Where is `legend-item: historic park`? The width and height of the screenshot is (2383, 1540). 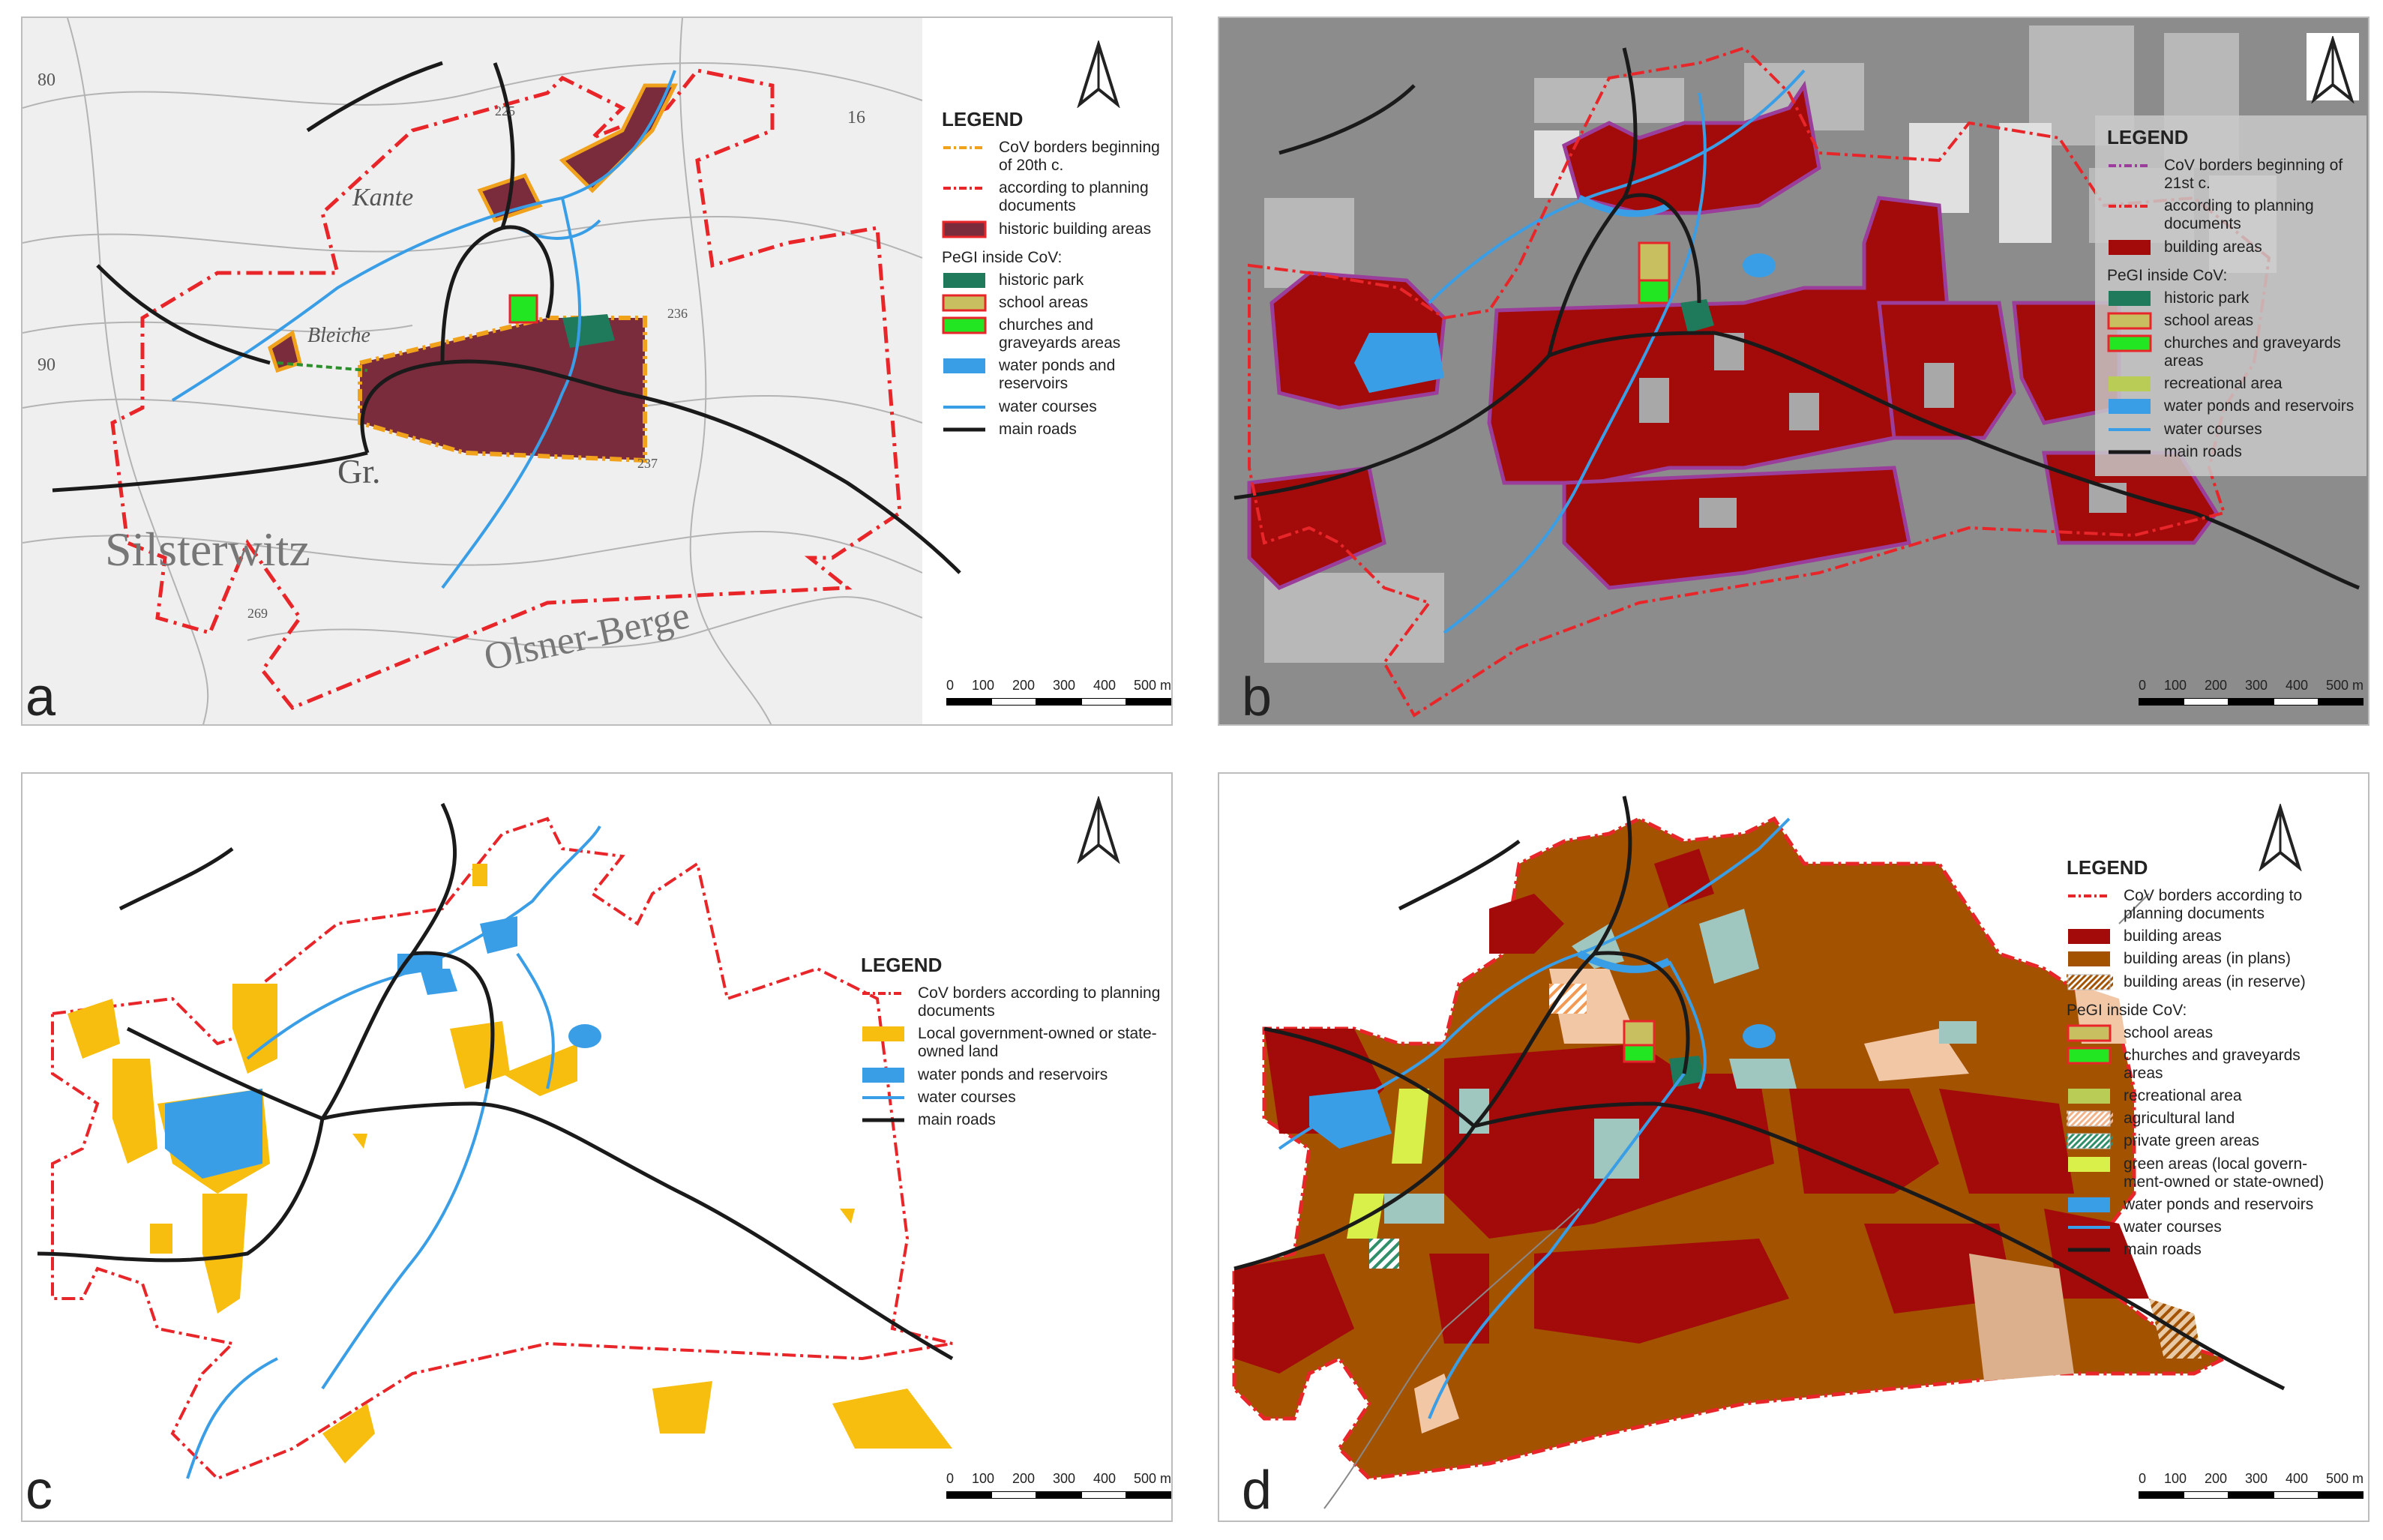 legend-item: historic park is located at coordinates (1054, 280).